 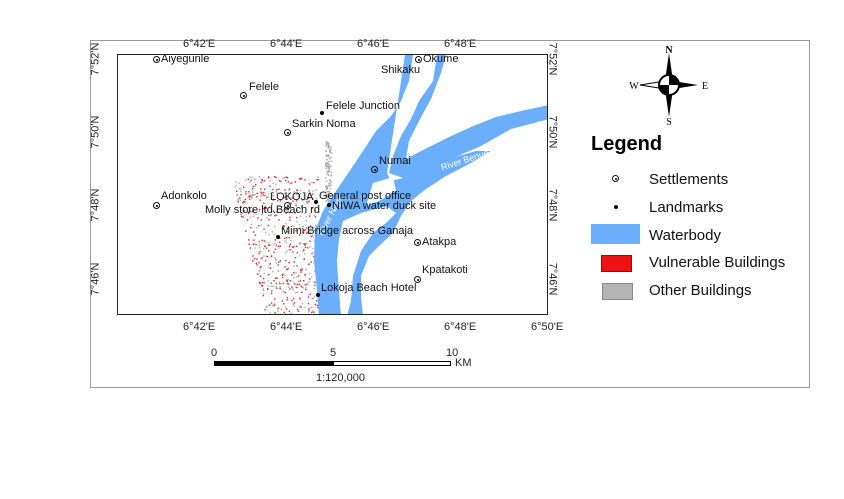 I want to click on top-tick: 6°44'E, so click(x=286, y=44).